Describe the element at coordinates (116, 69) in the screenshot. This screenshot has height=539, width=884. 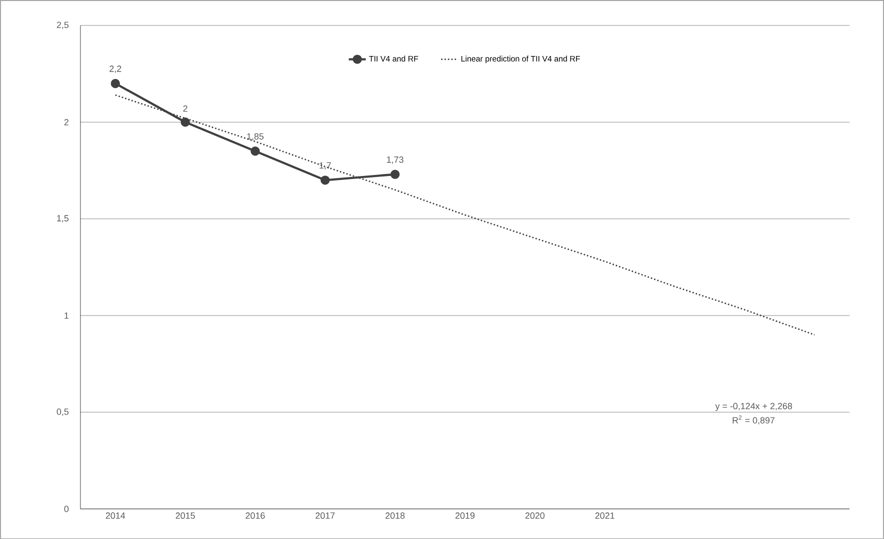
I see `data-label: 2,2` at that location.